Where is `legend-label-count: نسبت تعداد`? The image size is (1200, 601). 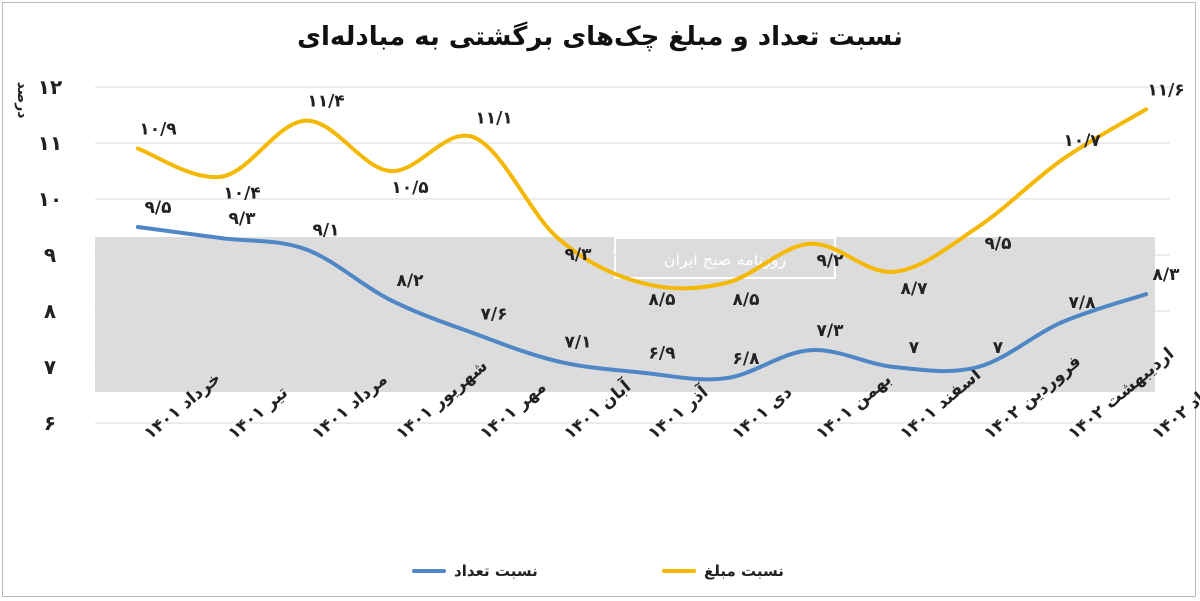
legend-label-count: نسبت تعداد is located at coordinates (496, 571).